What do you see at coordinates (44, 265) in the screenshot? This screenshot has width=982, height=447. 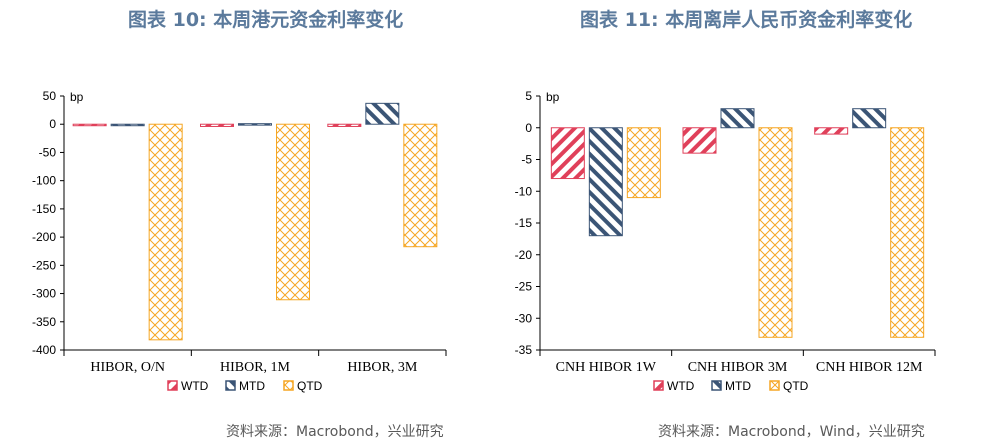 I see `y-tick-label: -250` at bounding box center [44, 265].